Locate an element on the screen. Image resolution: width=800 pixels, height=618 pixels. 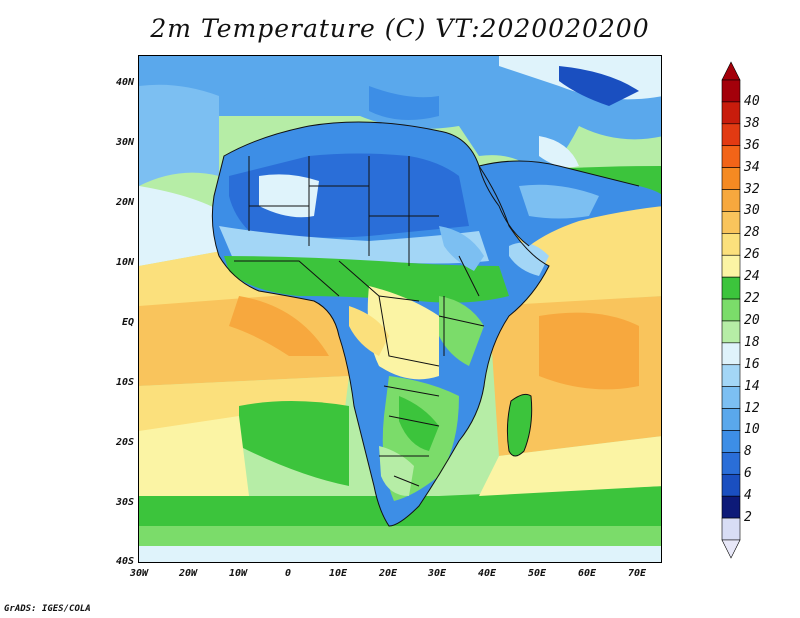
colorbar-level-label: 36 is located at coordinates (752, 145).